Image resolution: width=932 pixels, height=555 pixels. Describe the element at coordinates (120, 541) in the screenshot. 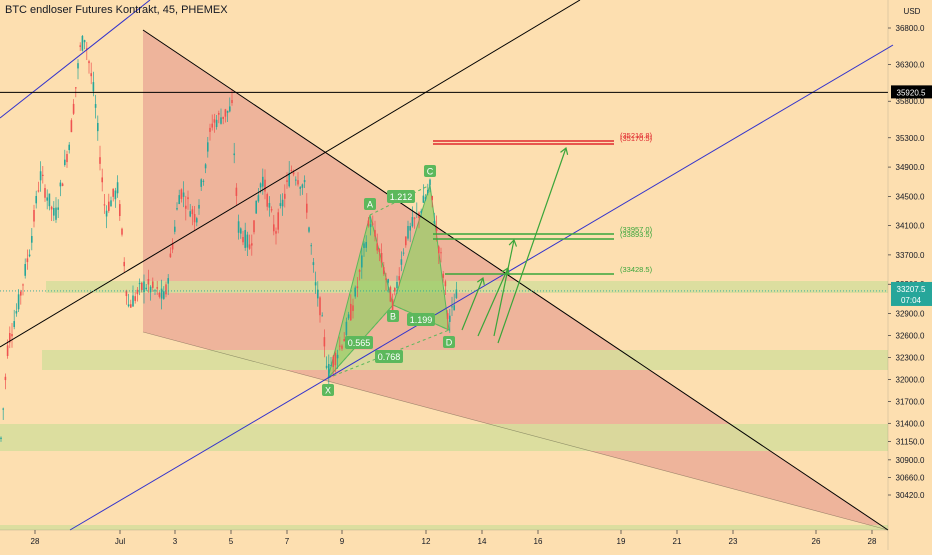

I see `x-tick-label: Jul` at that location.